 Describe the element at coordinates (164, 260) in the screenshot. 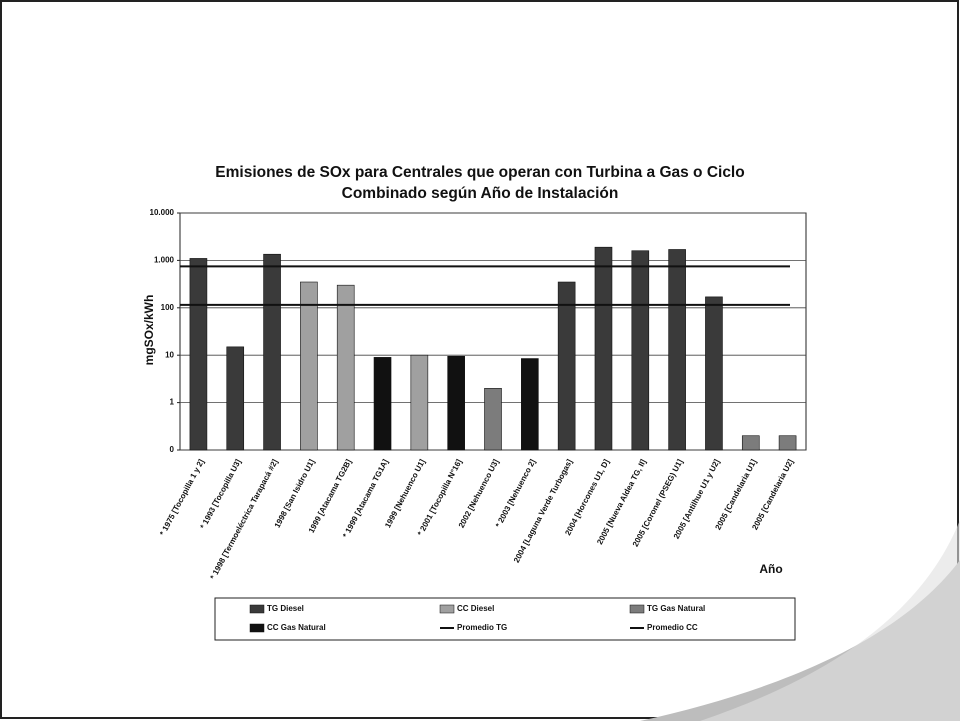

I see `y-tick-label: 1.000` at that location.